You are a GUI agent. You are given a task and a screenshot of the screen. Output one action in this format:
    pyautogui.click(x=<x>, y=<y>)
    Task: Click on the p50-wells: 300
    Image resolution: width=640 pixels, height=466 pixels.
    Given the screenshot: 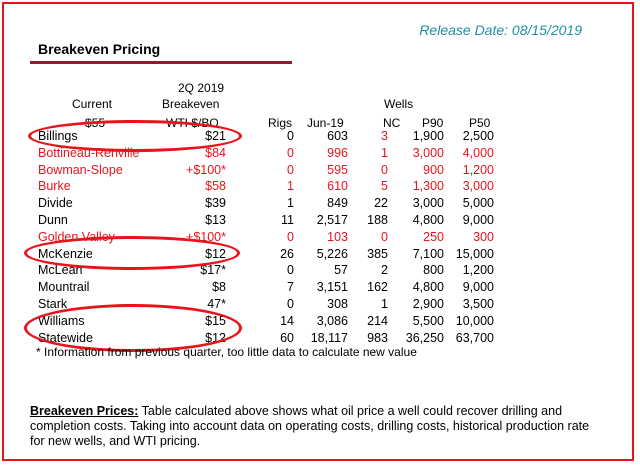 What is the action you would take?
    pyautogui.click(x=483, y=236)
    